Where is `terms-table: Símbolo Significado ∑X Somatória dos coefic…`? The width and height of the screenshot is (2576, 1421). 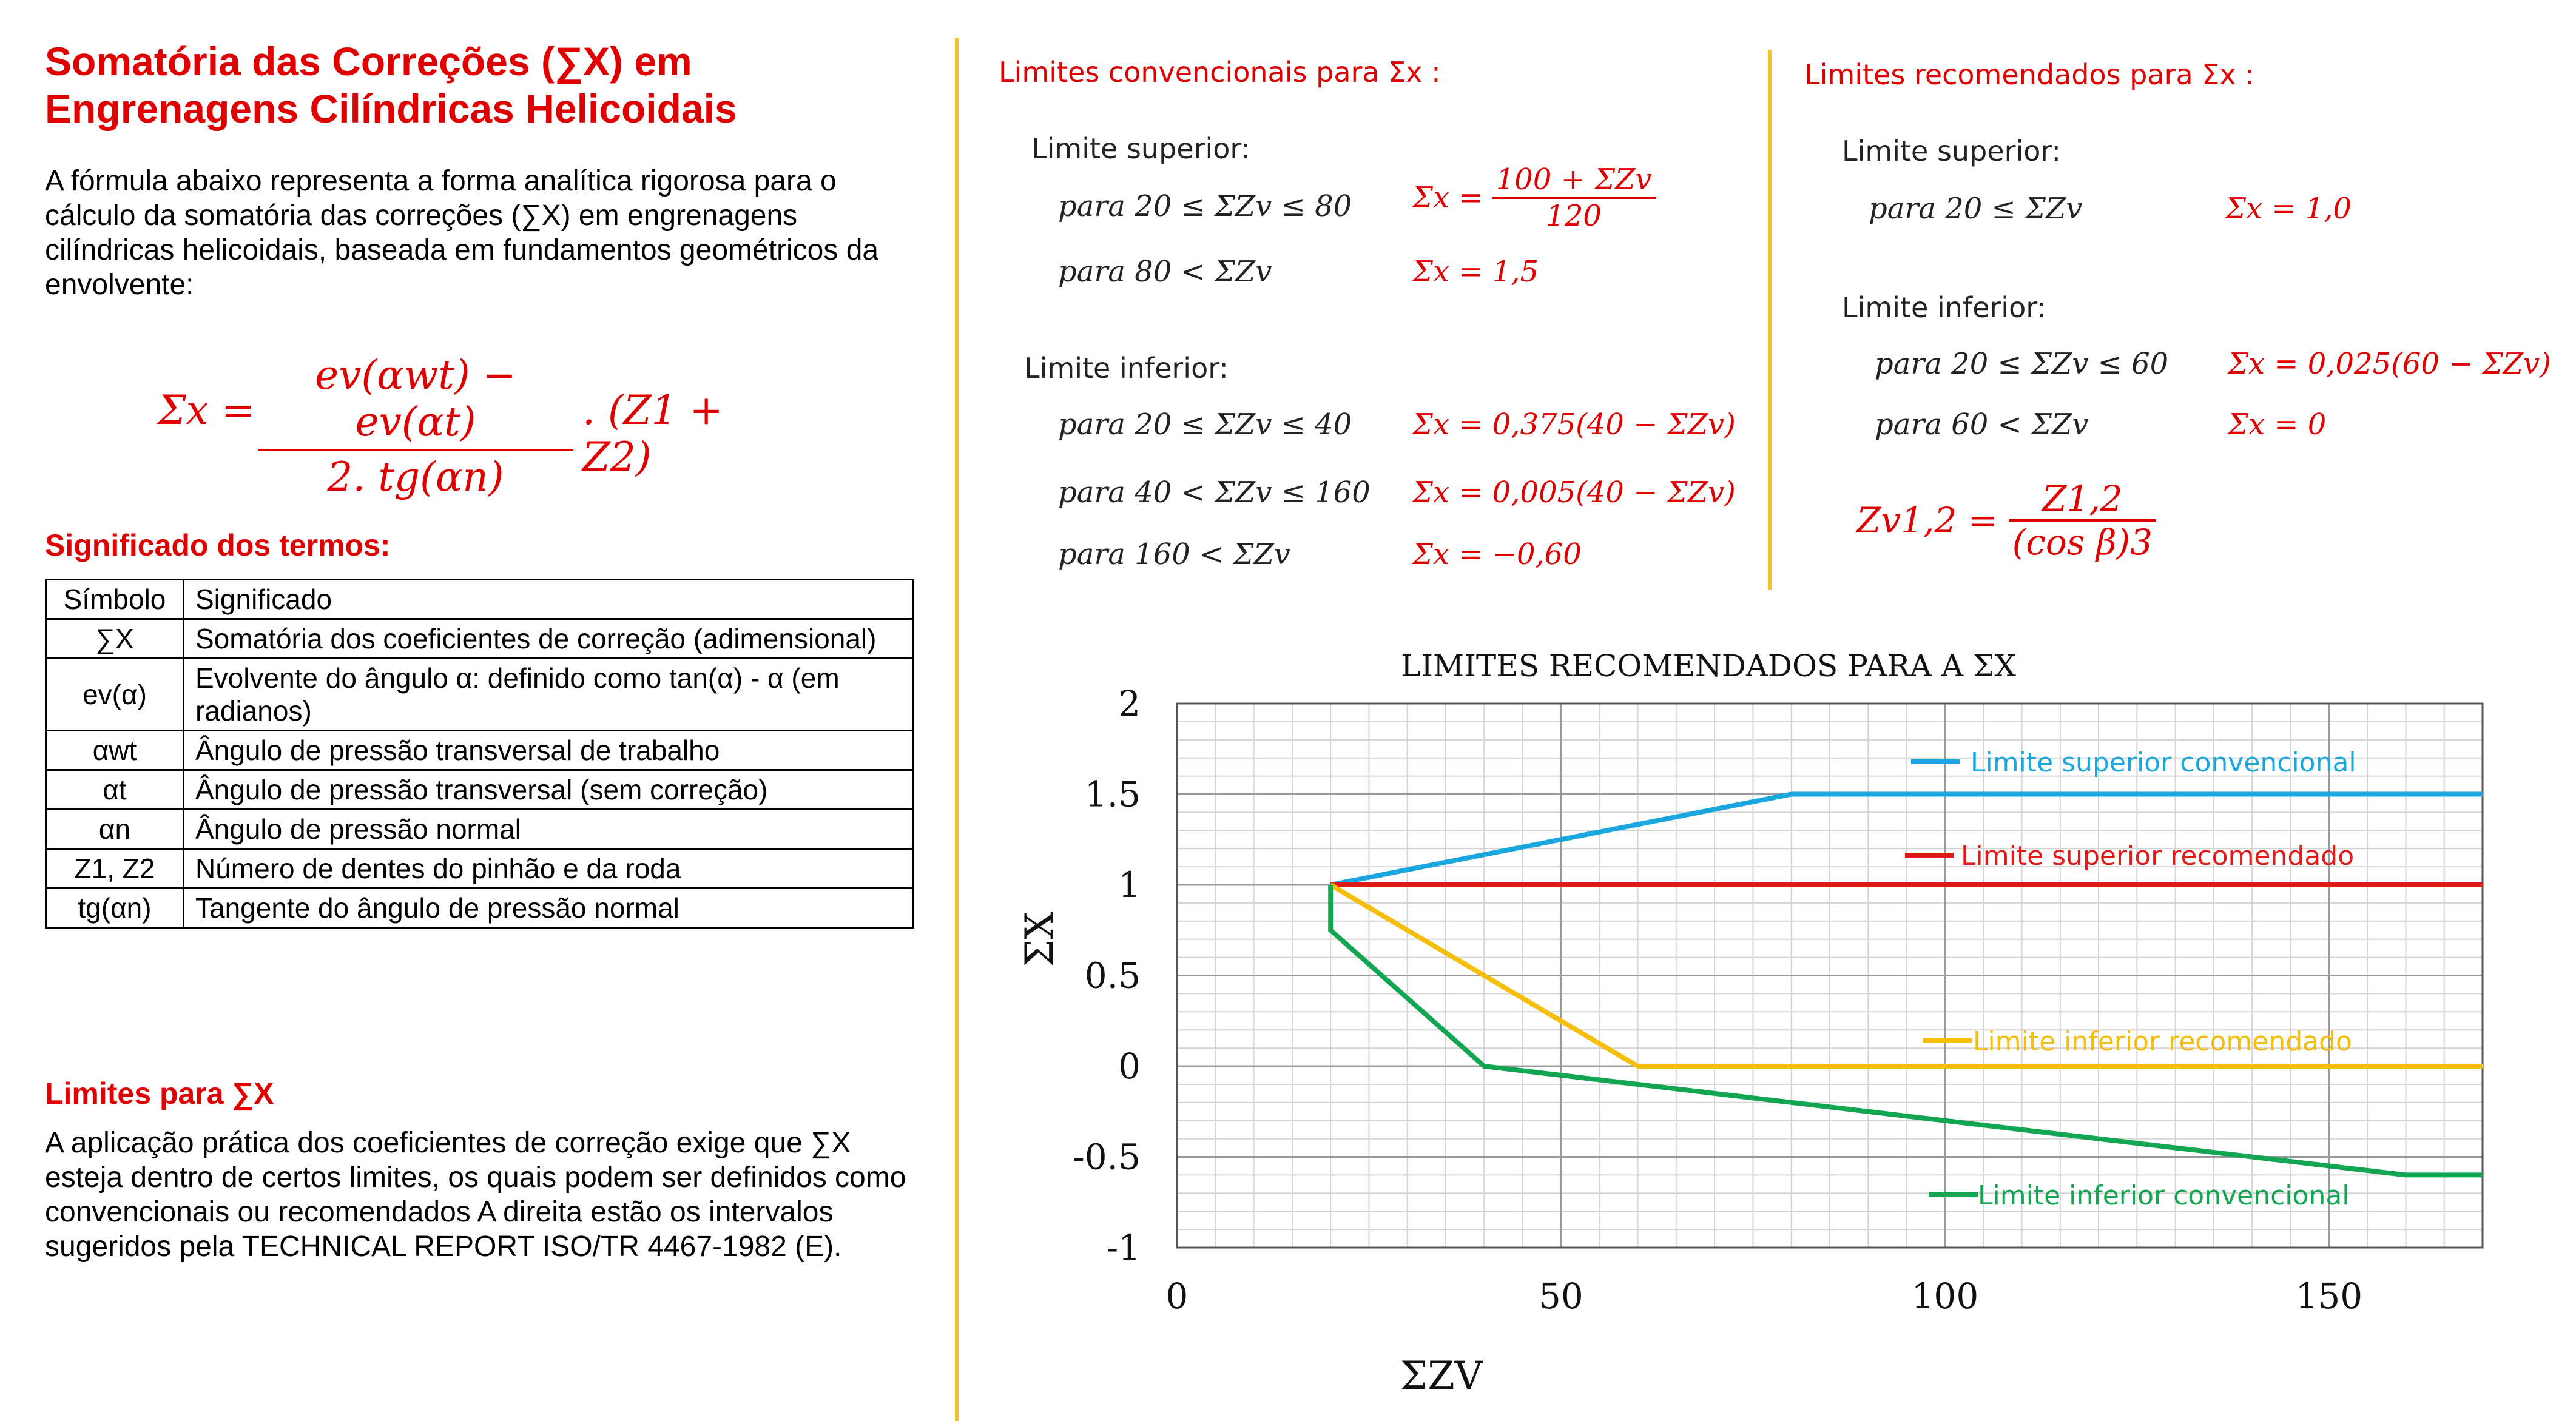
terms-table: Símbolo Significado ∑X Somatória dos coefic… is located at coordinates (480, 754).